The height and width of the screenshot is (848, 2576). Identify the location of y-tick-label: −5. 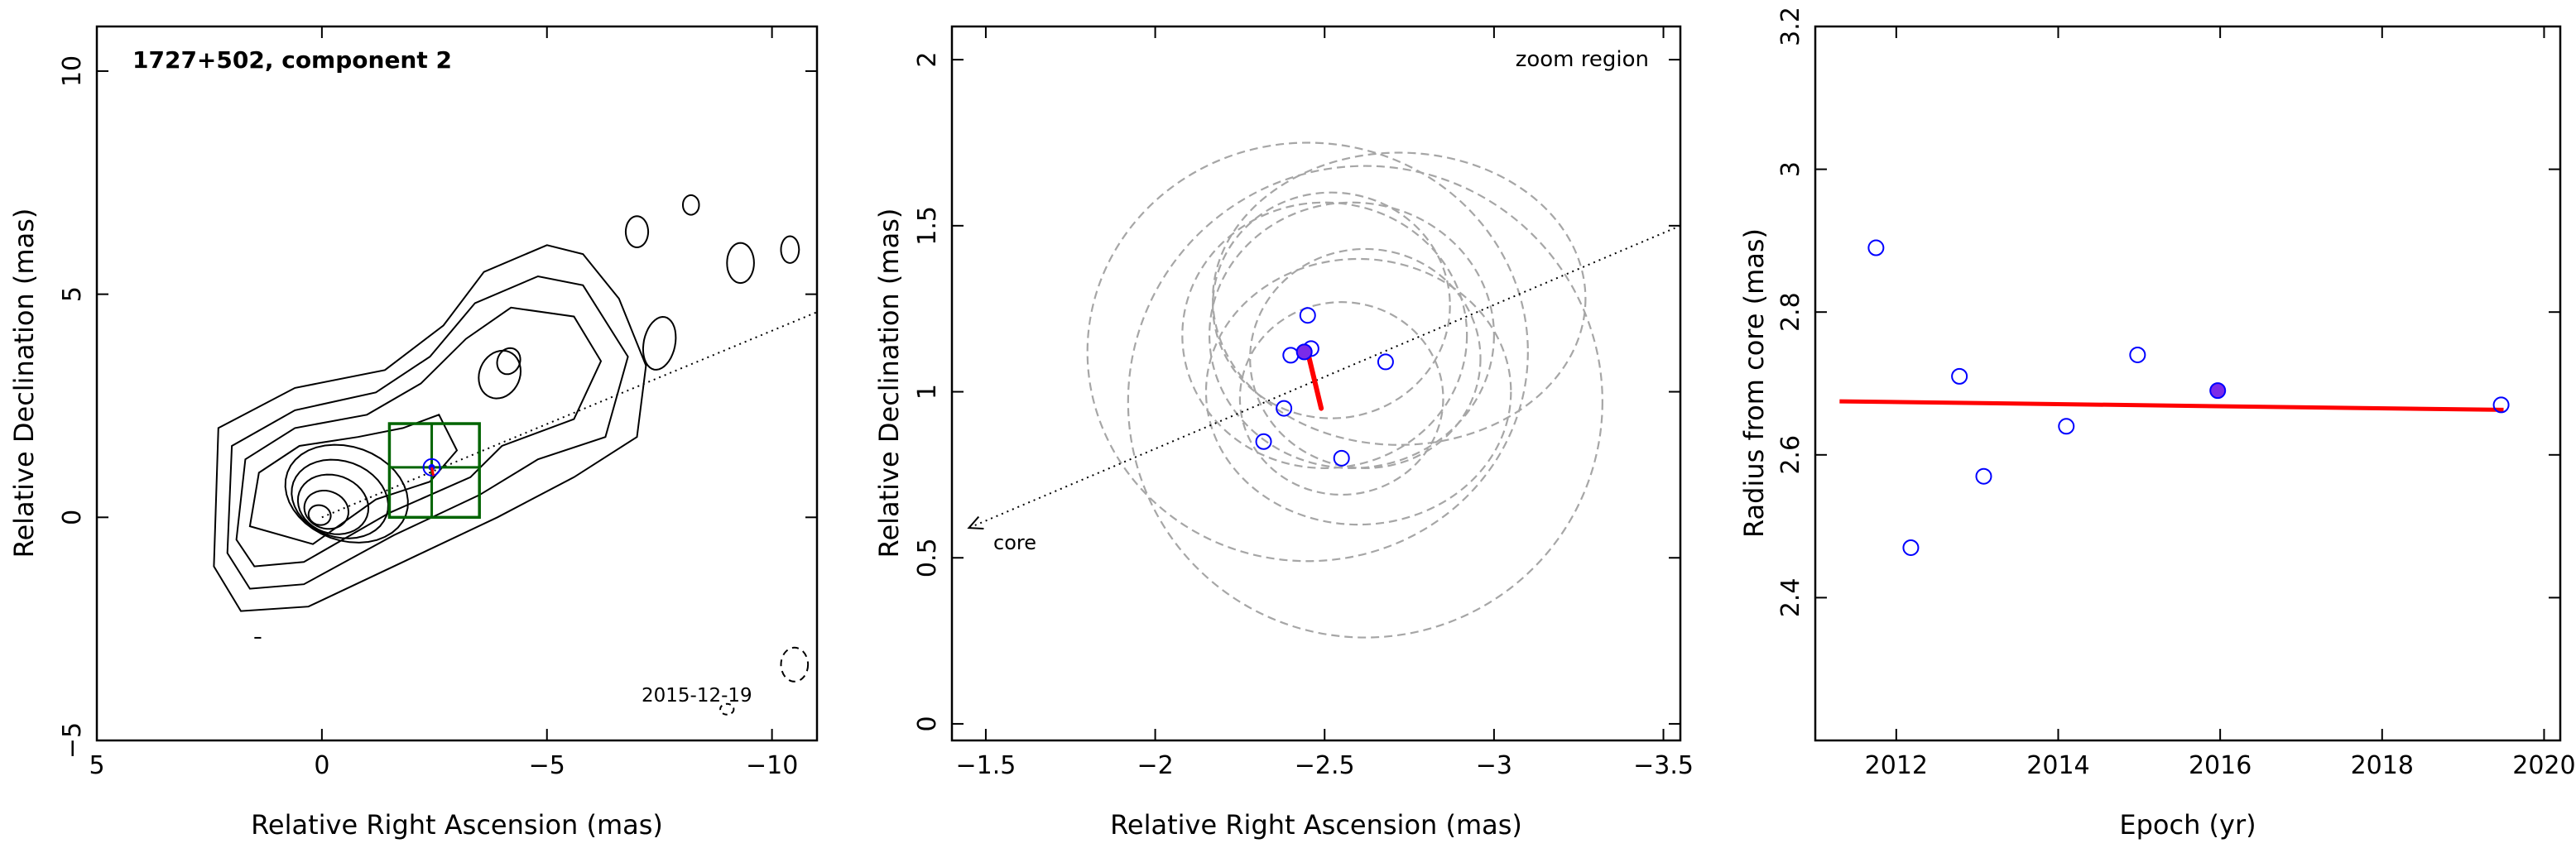
(72, 740).